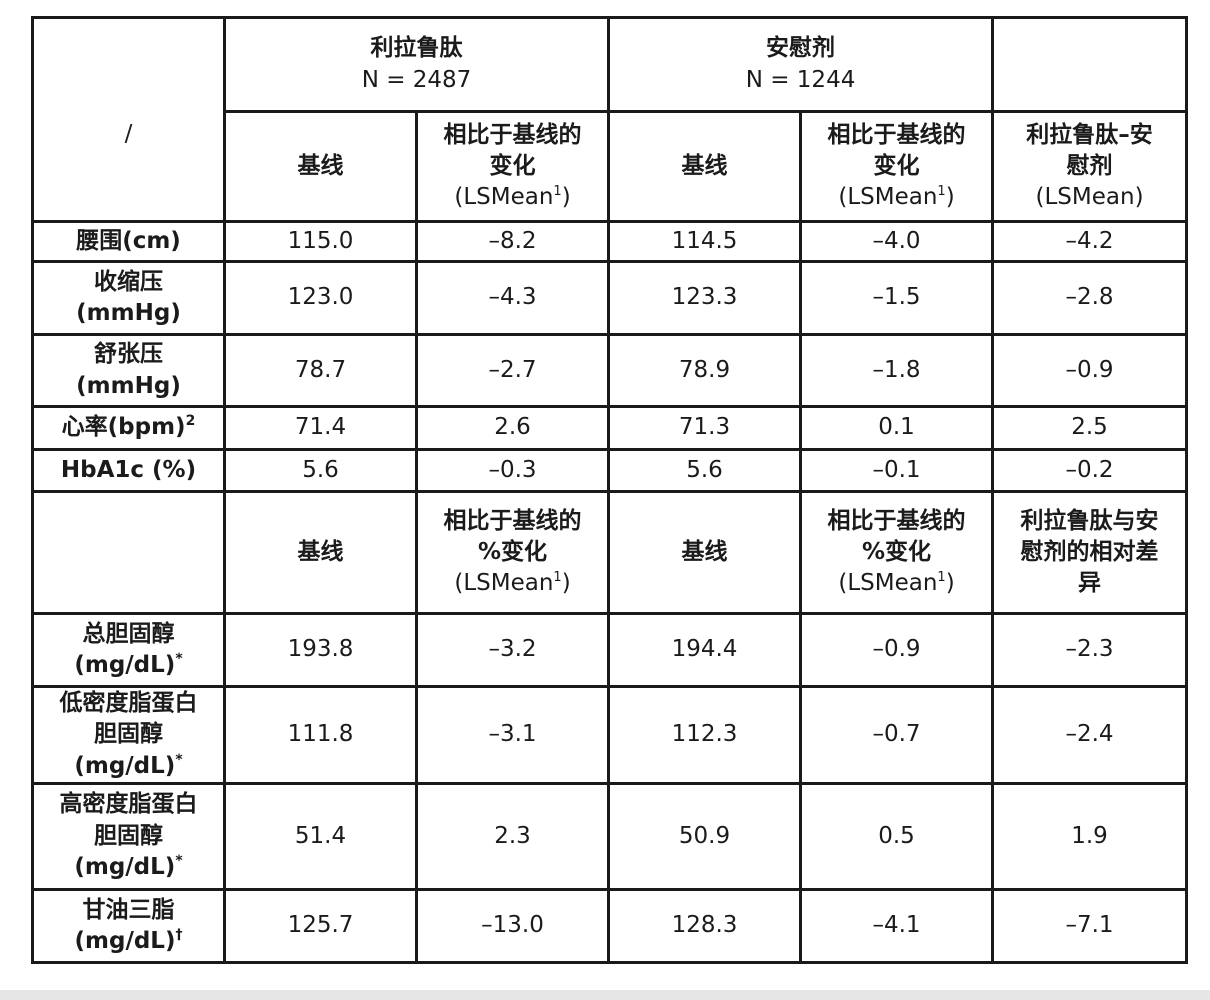 The image size is (1210, 1000). I want to click on row-label: 高密度脂蛋白 胆固醇 (mg/dL)*, so click(128, 836).